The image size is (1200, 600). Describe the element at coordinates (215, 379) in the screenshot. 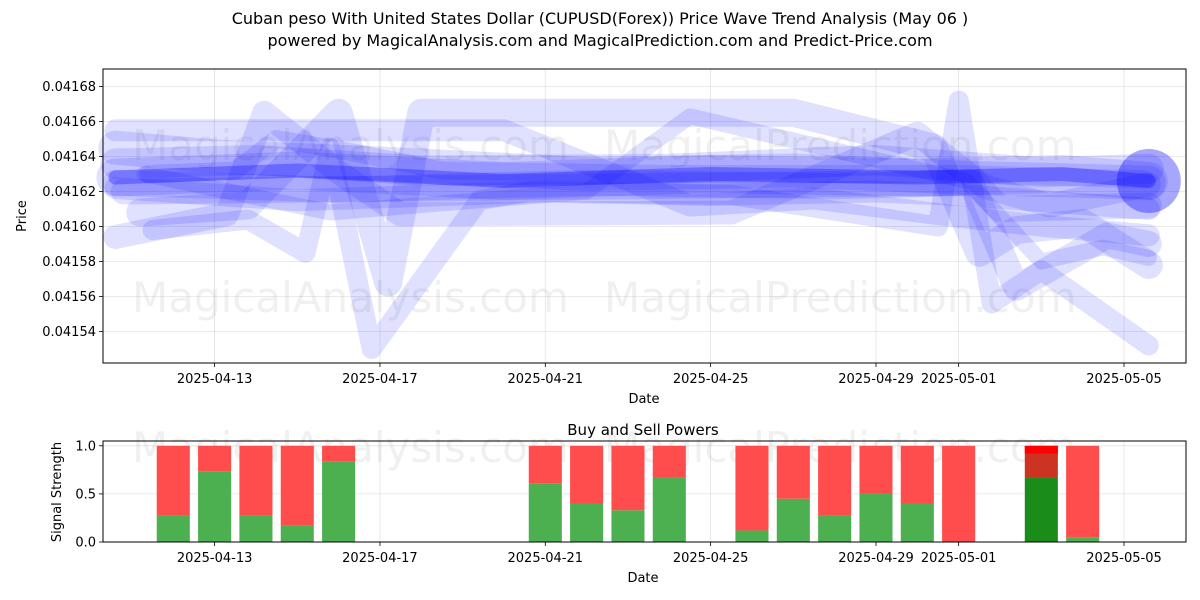

I see `price-x-tick-label: 2025-04-13` at that location.